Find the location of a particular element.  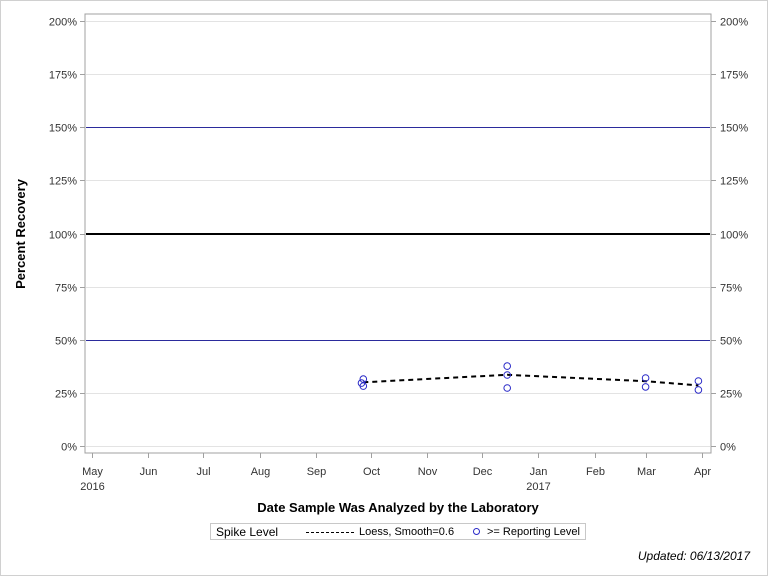

x-tick-label: Aug is located at coordinates (261, 472).